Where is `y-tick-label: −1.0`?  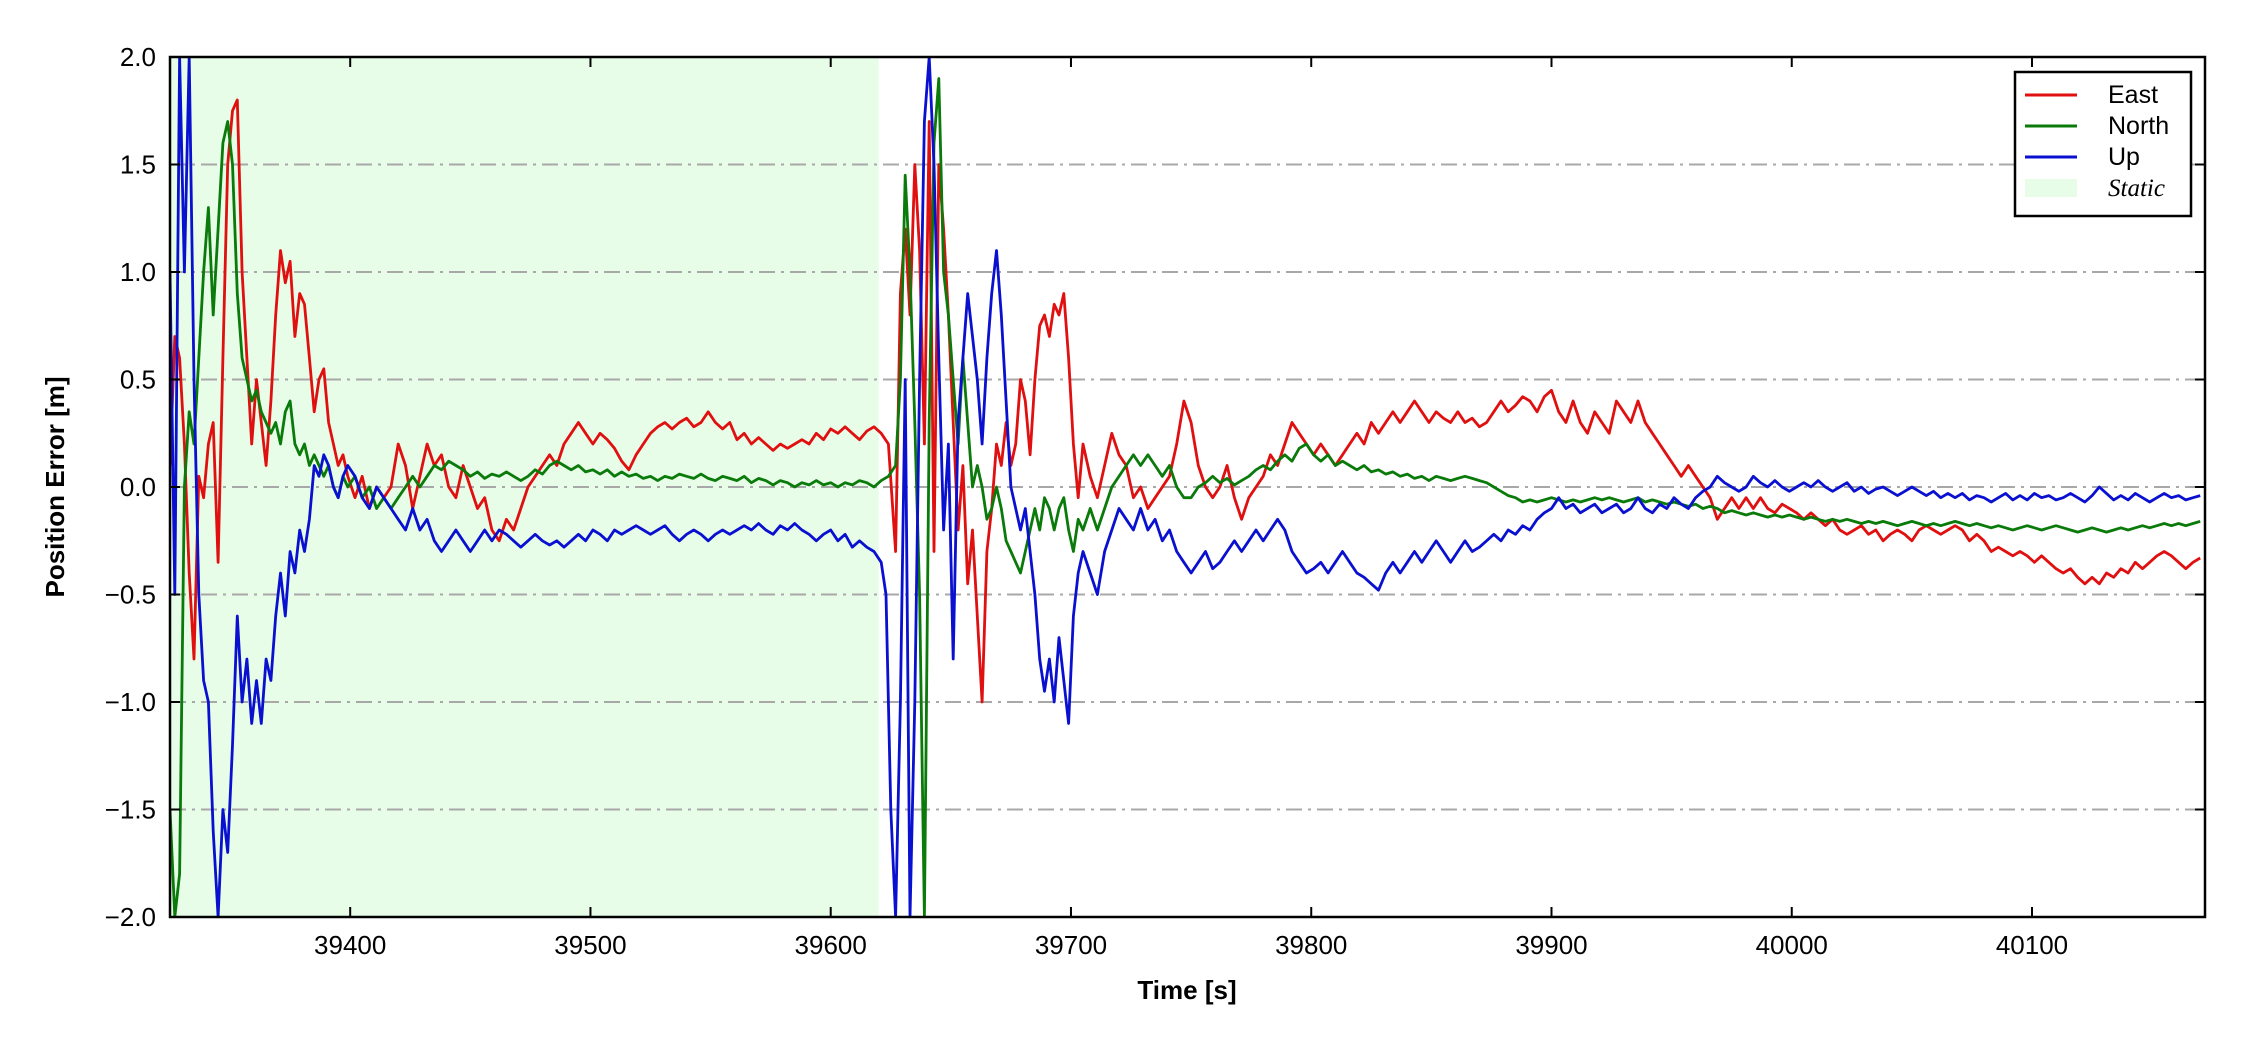
y-tick-label: −1.0 is located at coordinates (130, 702).